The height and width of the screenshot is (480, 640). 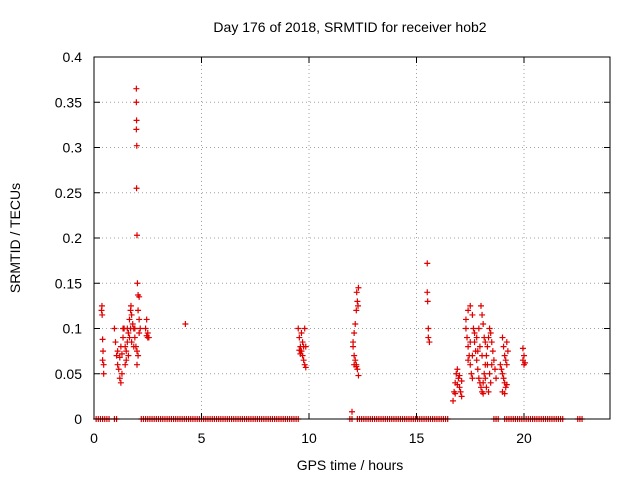 I want to click on x-tick-label: 10, so click(x=309, y=438).